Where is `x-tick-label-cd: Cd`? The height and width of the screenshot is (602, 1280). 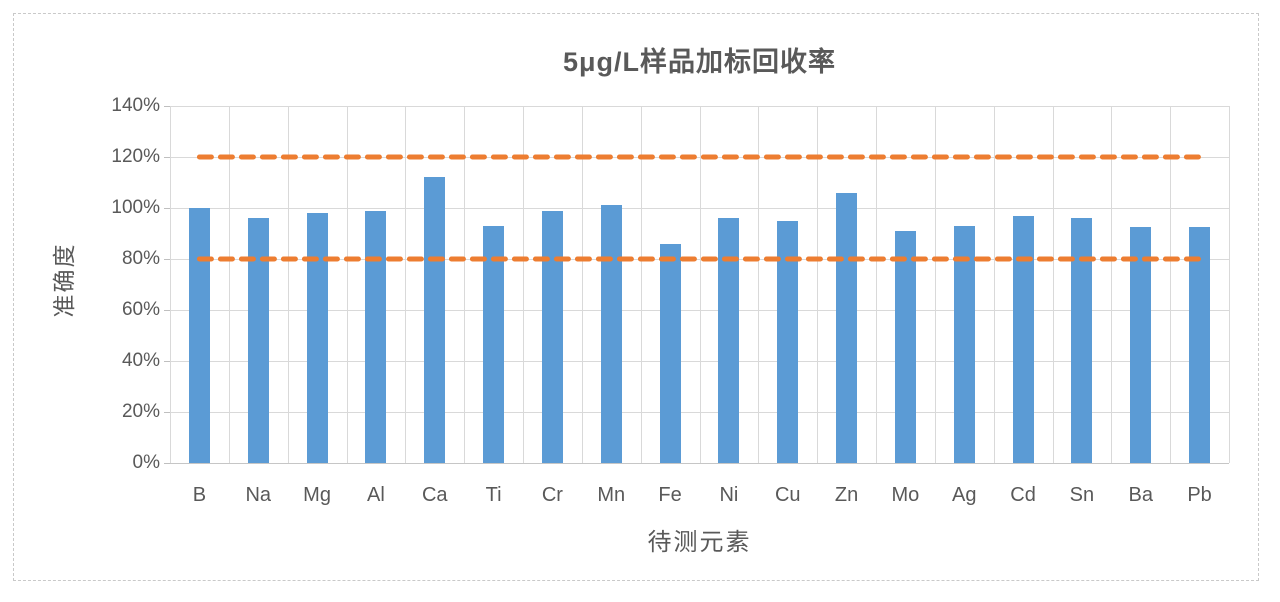 x-tick-label-cd: Cd is located at coordinates (1023, 495).